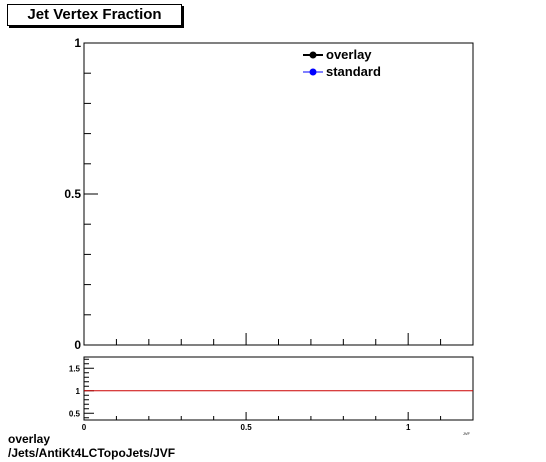 The width and height of the screenshot is (546, 462). Describe the element at coordinates (84, 427) in the screenshot. I see `ratio-x-tick-label: 0` at that location.